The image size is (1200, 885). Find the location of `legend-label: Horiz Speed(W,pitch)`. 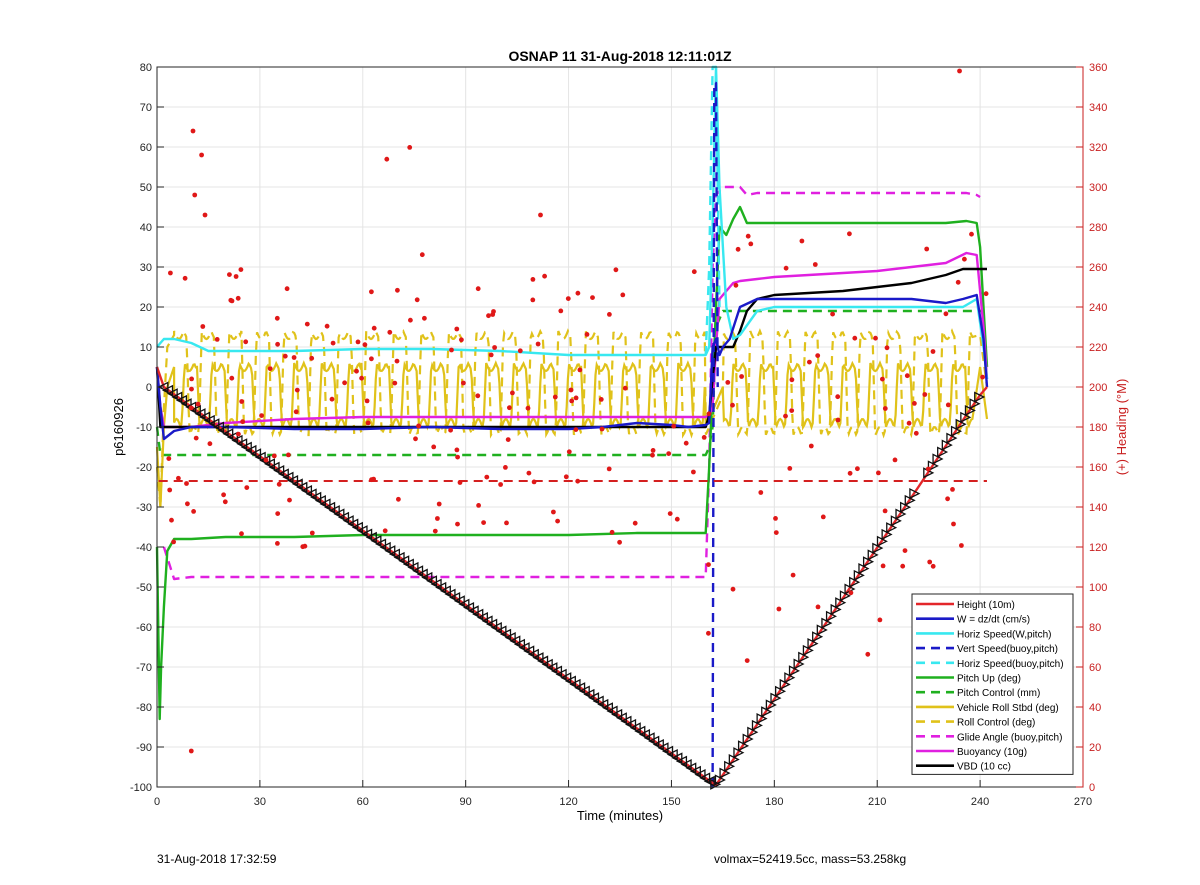

legend-label: Horiz Speed(W,pitch) is located at coordinates (1004, 634).